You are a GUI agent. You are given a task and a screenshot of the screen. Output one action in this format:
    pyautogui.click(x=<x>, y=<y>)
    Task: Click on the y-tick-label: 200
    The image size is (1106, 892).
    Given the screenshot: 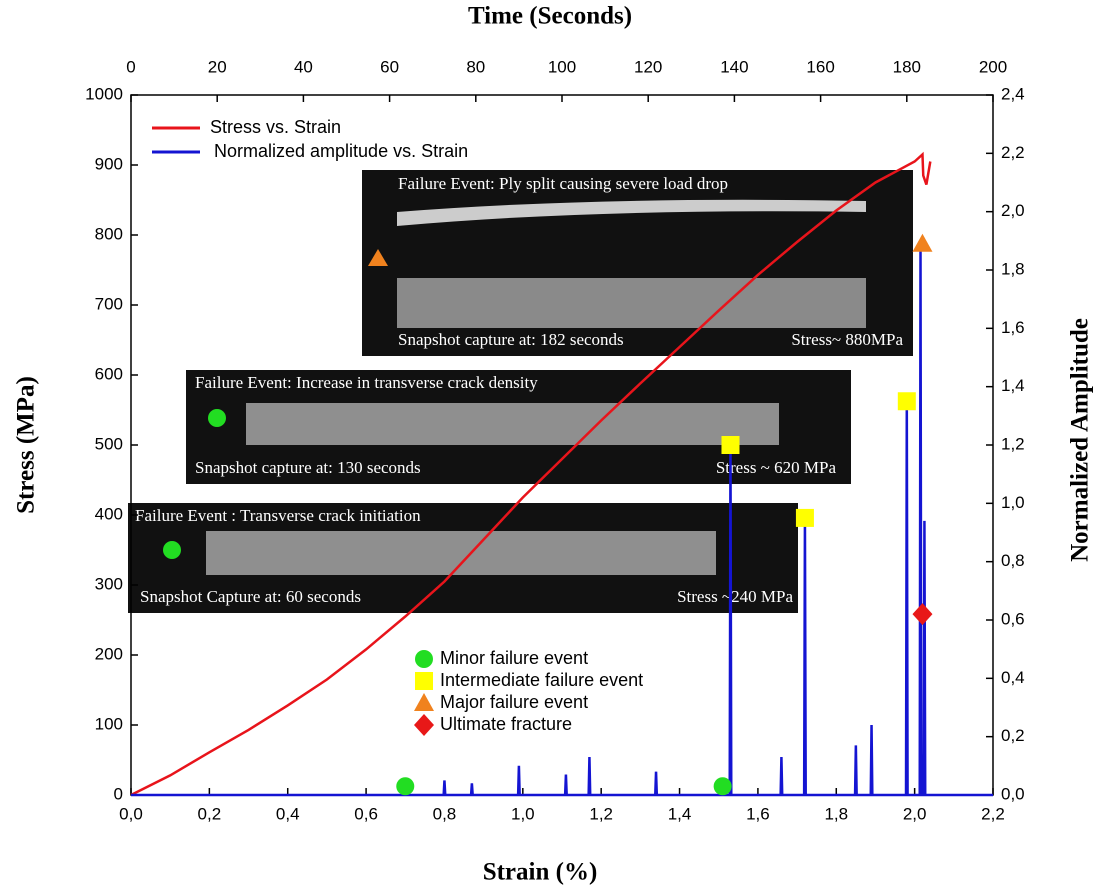 What is the action you would take?
    pyautogui.click(x=109, y=653)
    